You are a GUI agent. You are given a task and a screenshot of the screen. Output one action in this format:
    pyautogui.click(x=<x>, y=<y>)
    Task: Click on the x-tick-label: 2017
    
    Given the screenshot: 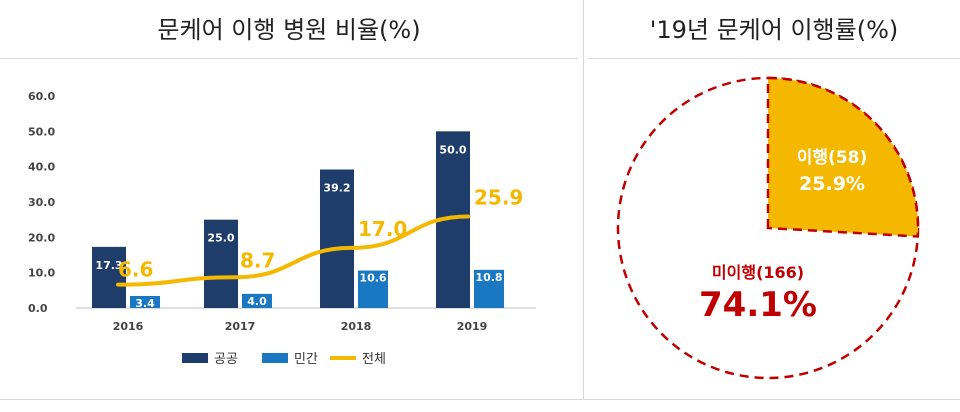 What is the action you would take?
    pyautogui.click(x=240, y=326)
    